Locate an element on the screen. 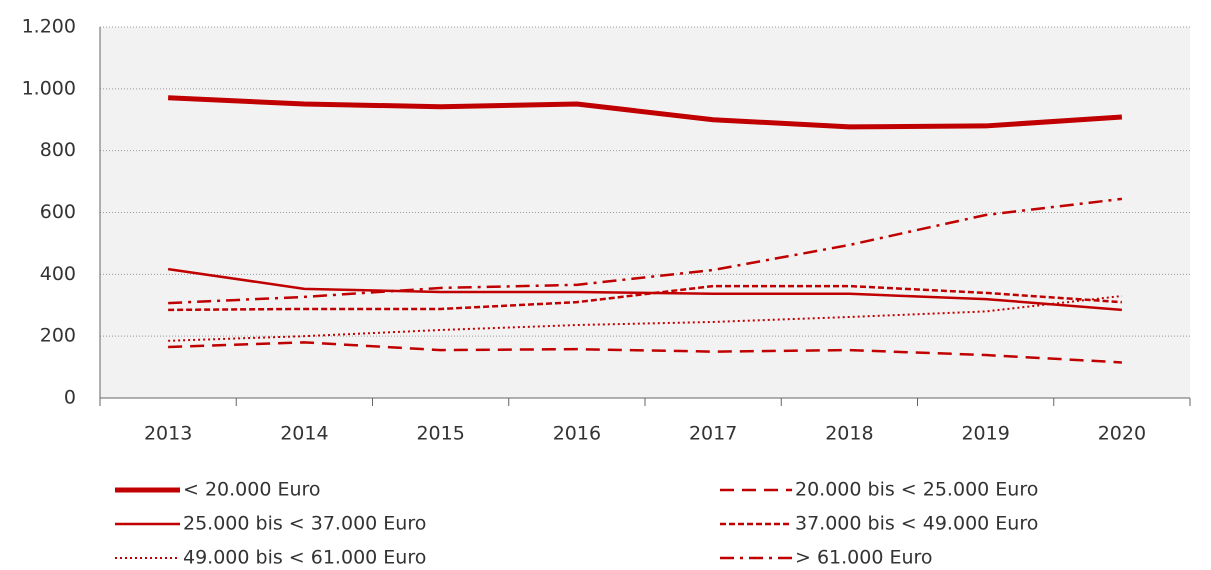 The image size is (1211, 570). legend-label: > 61.000 Euro is located at coordinates (864, 558).